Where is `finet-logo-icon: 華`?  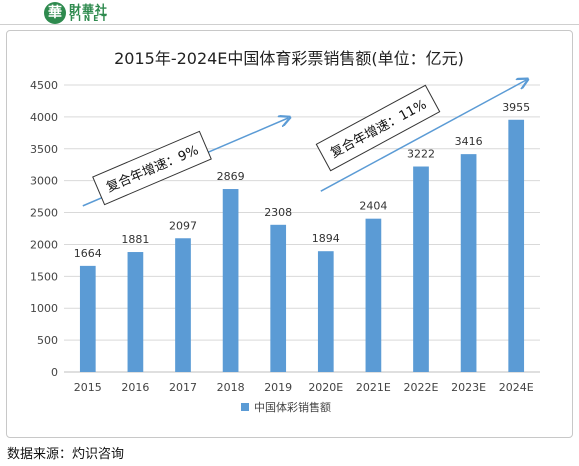
finet-logo-icon: 華 is located at coordinates (55, 13).